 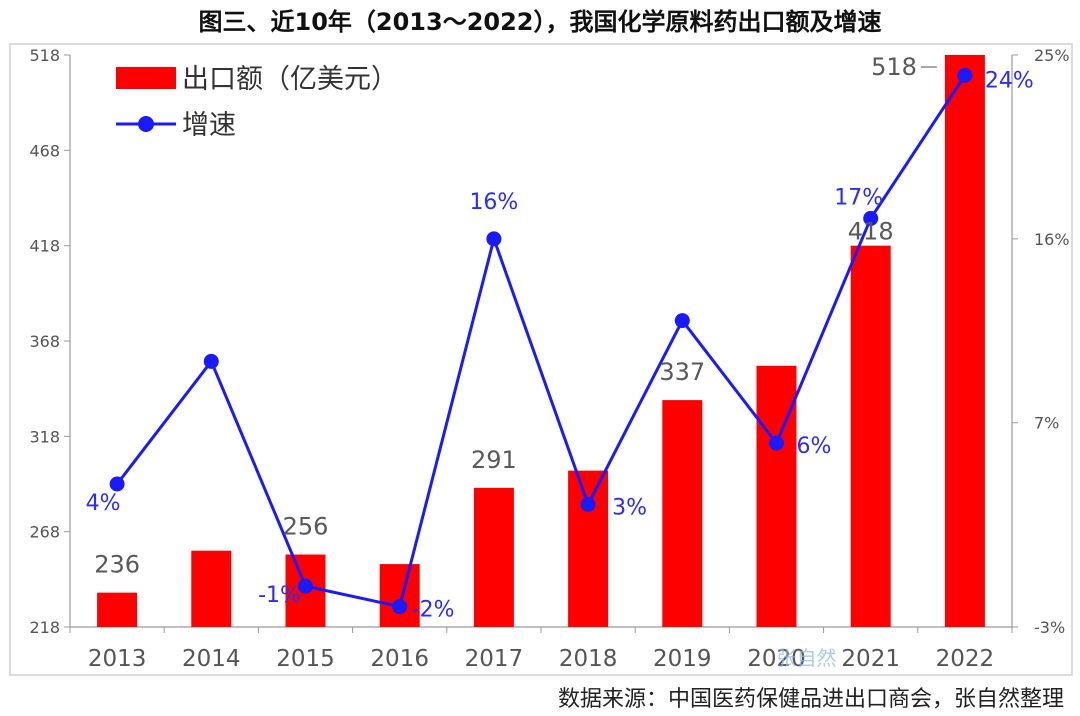 I want to click on y-left-tick-label: 518, so click(x=44, y=55).